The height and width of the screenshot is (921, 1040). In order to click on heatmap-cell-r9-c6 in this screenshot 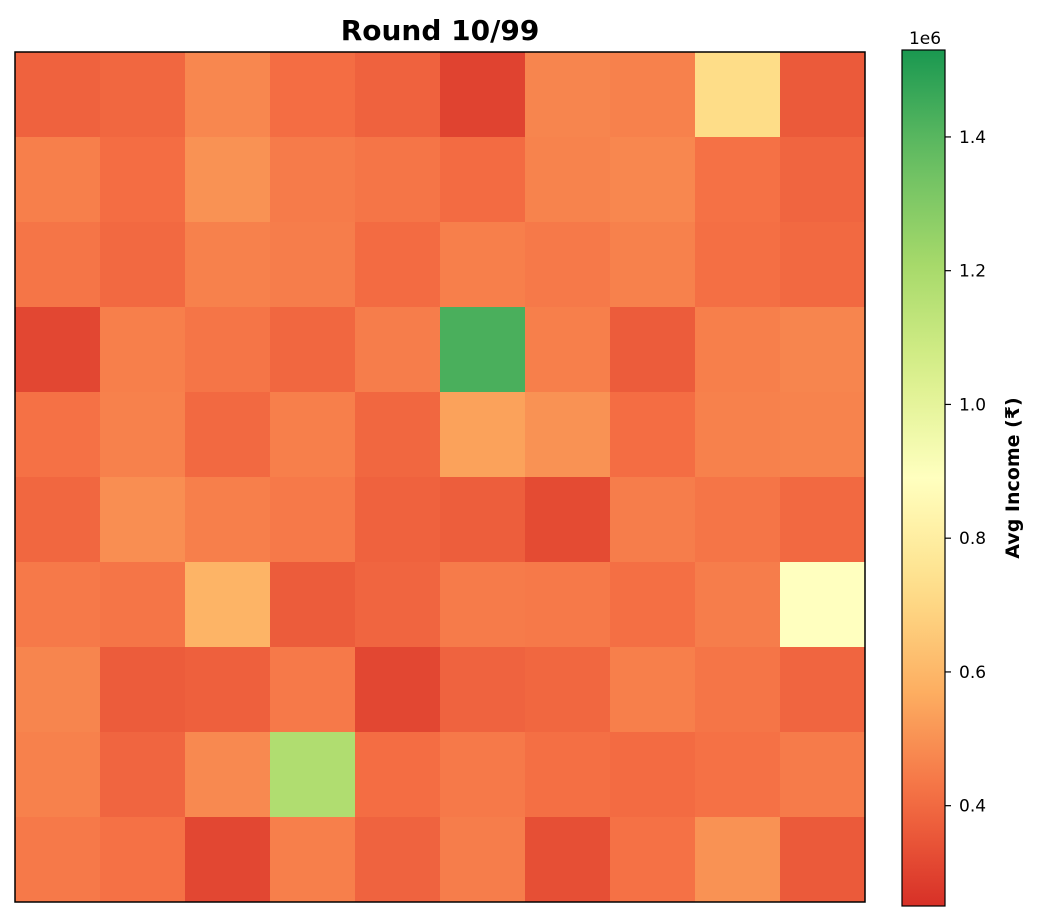, I will do `click(568, 860)`.